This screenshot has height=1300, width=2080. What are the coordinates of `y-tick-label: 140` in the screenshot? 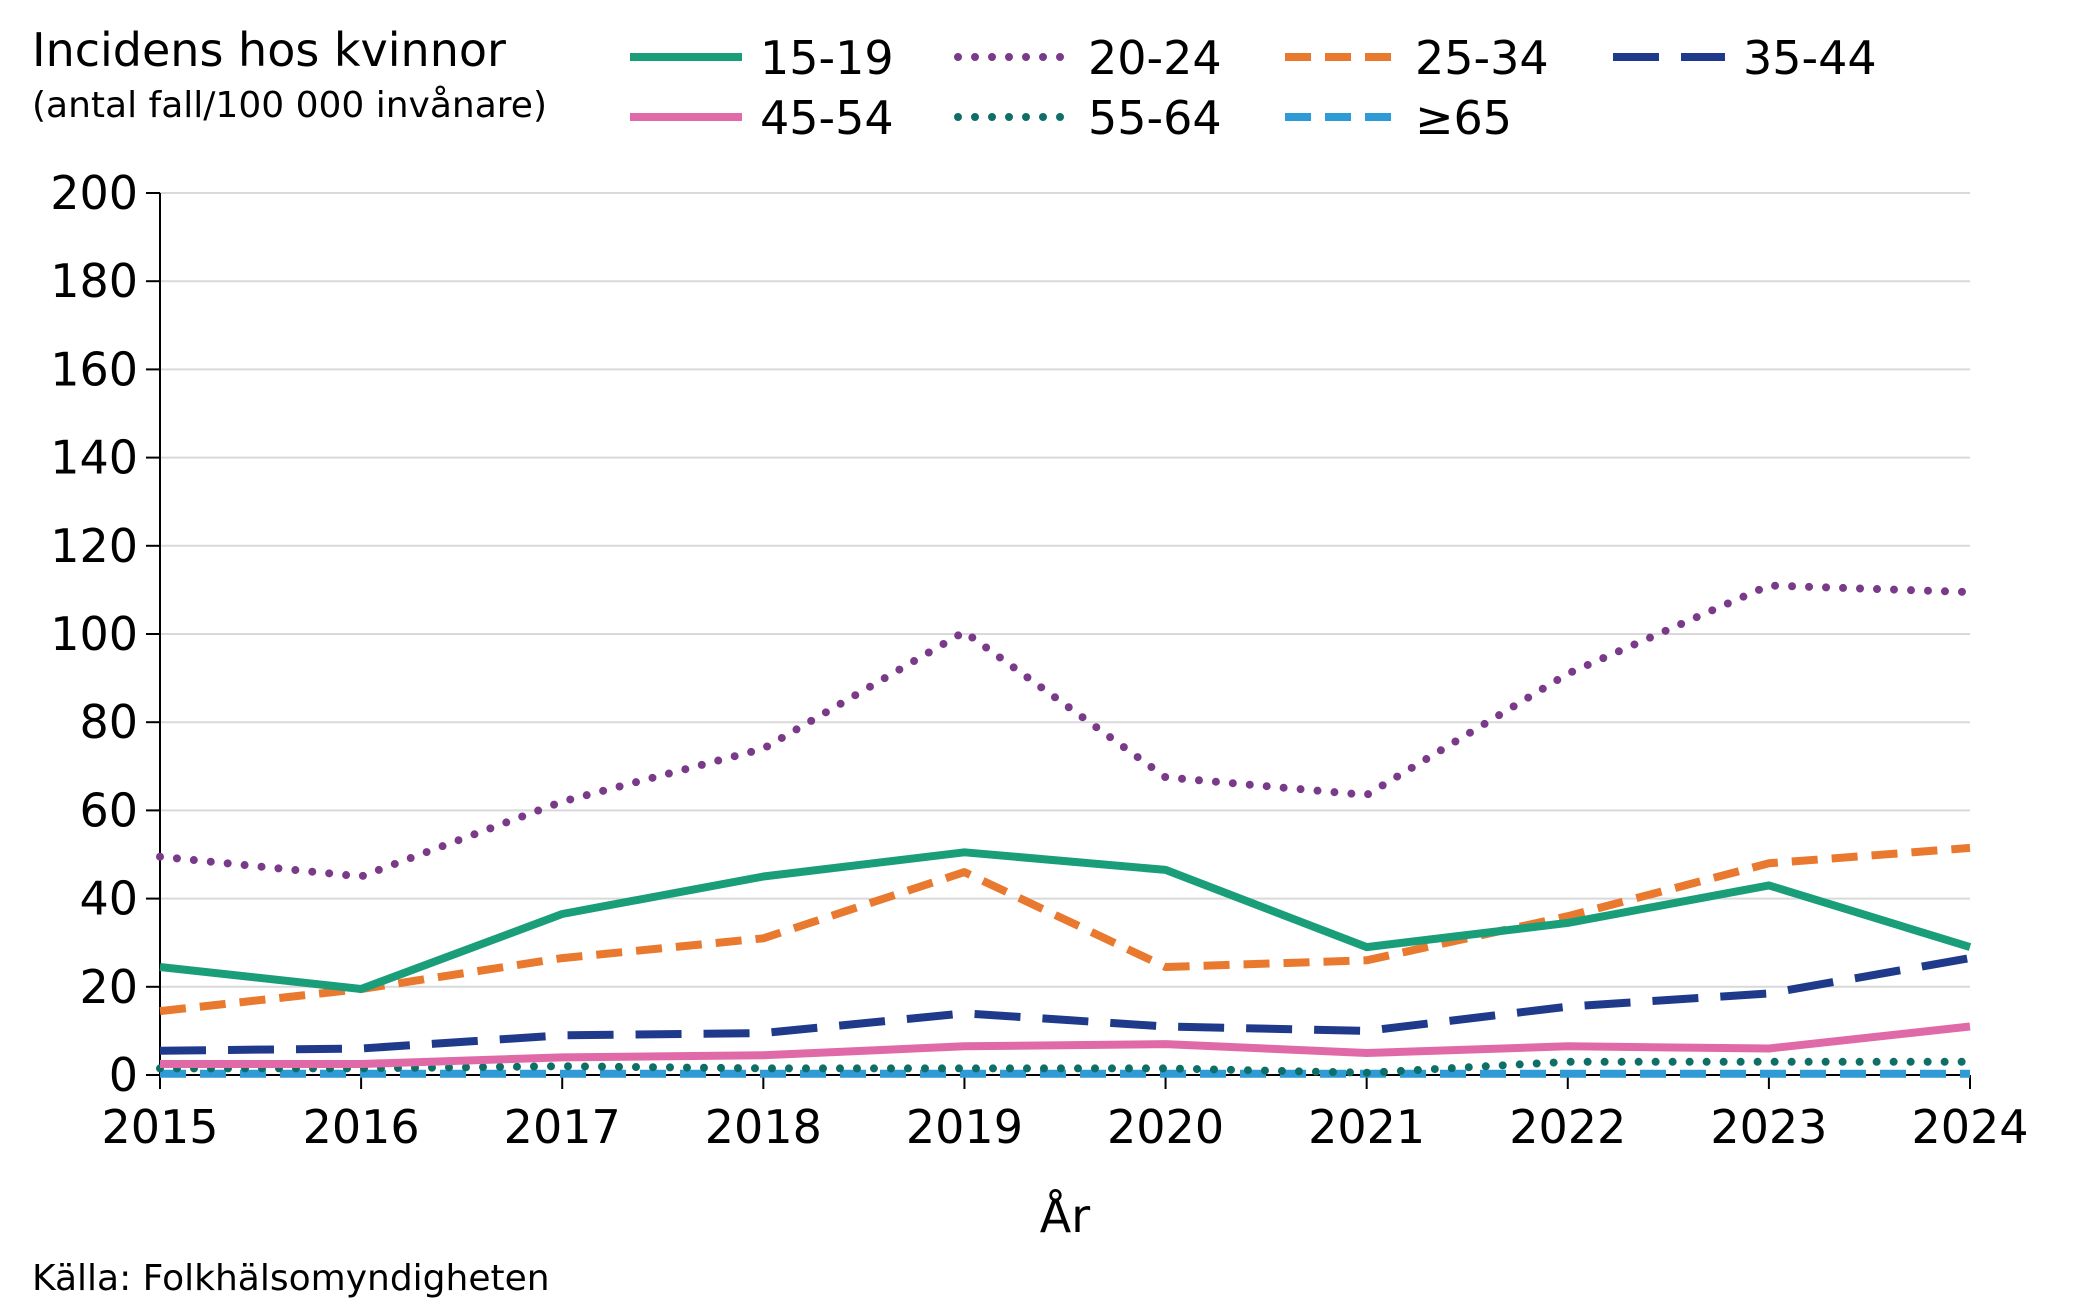 It's located at (94, 458).